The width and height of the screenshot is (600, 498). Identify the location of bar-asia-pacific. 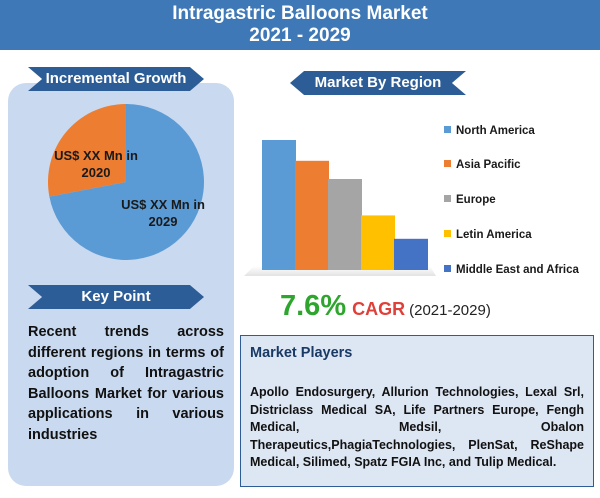
(312, 215).